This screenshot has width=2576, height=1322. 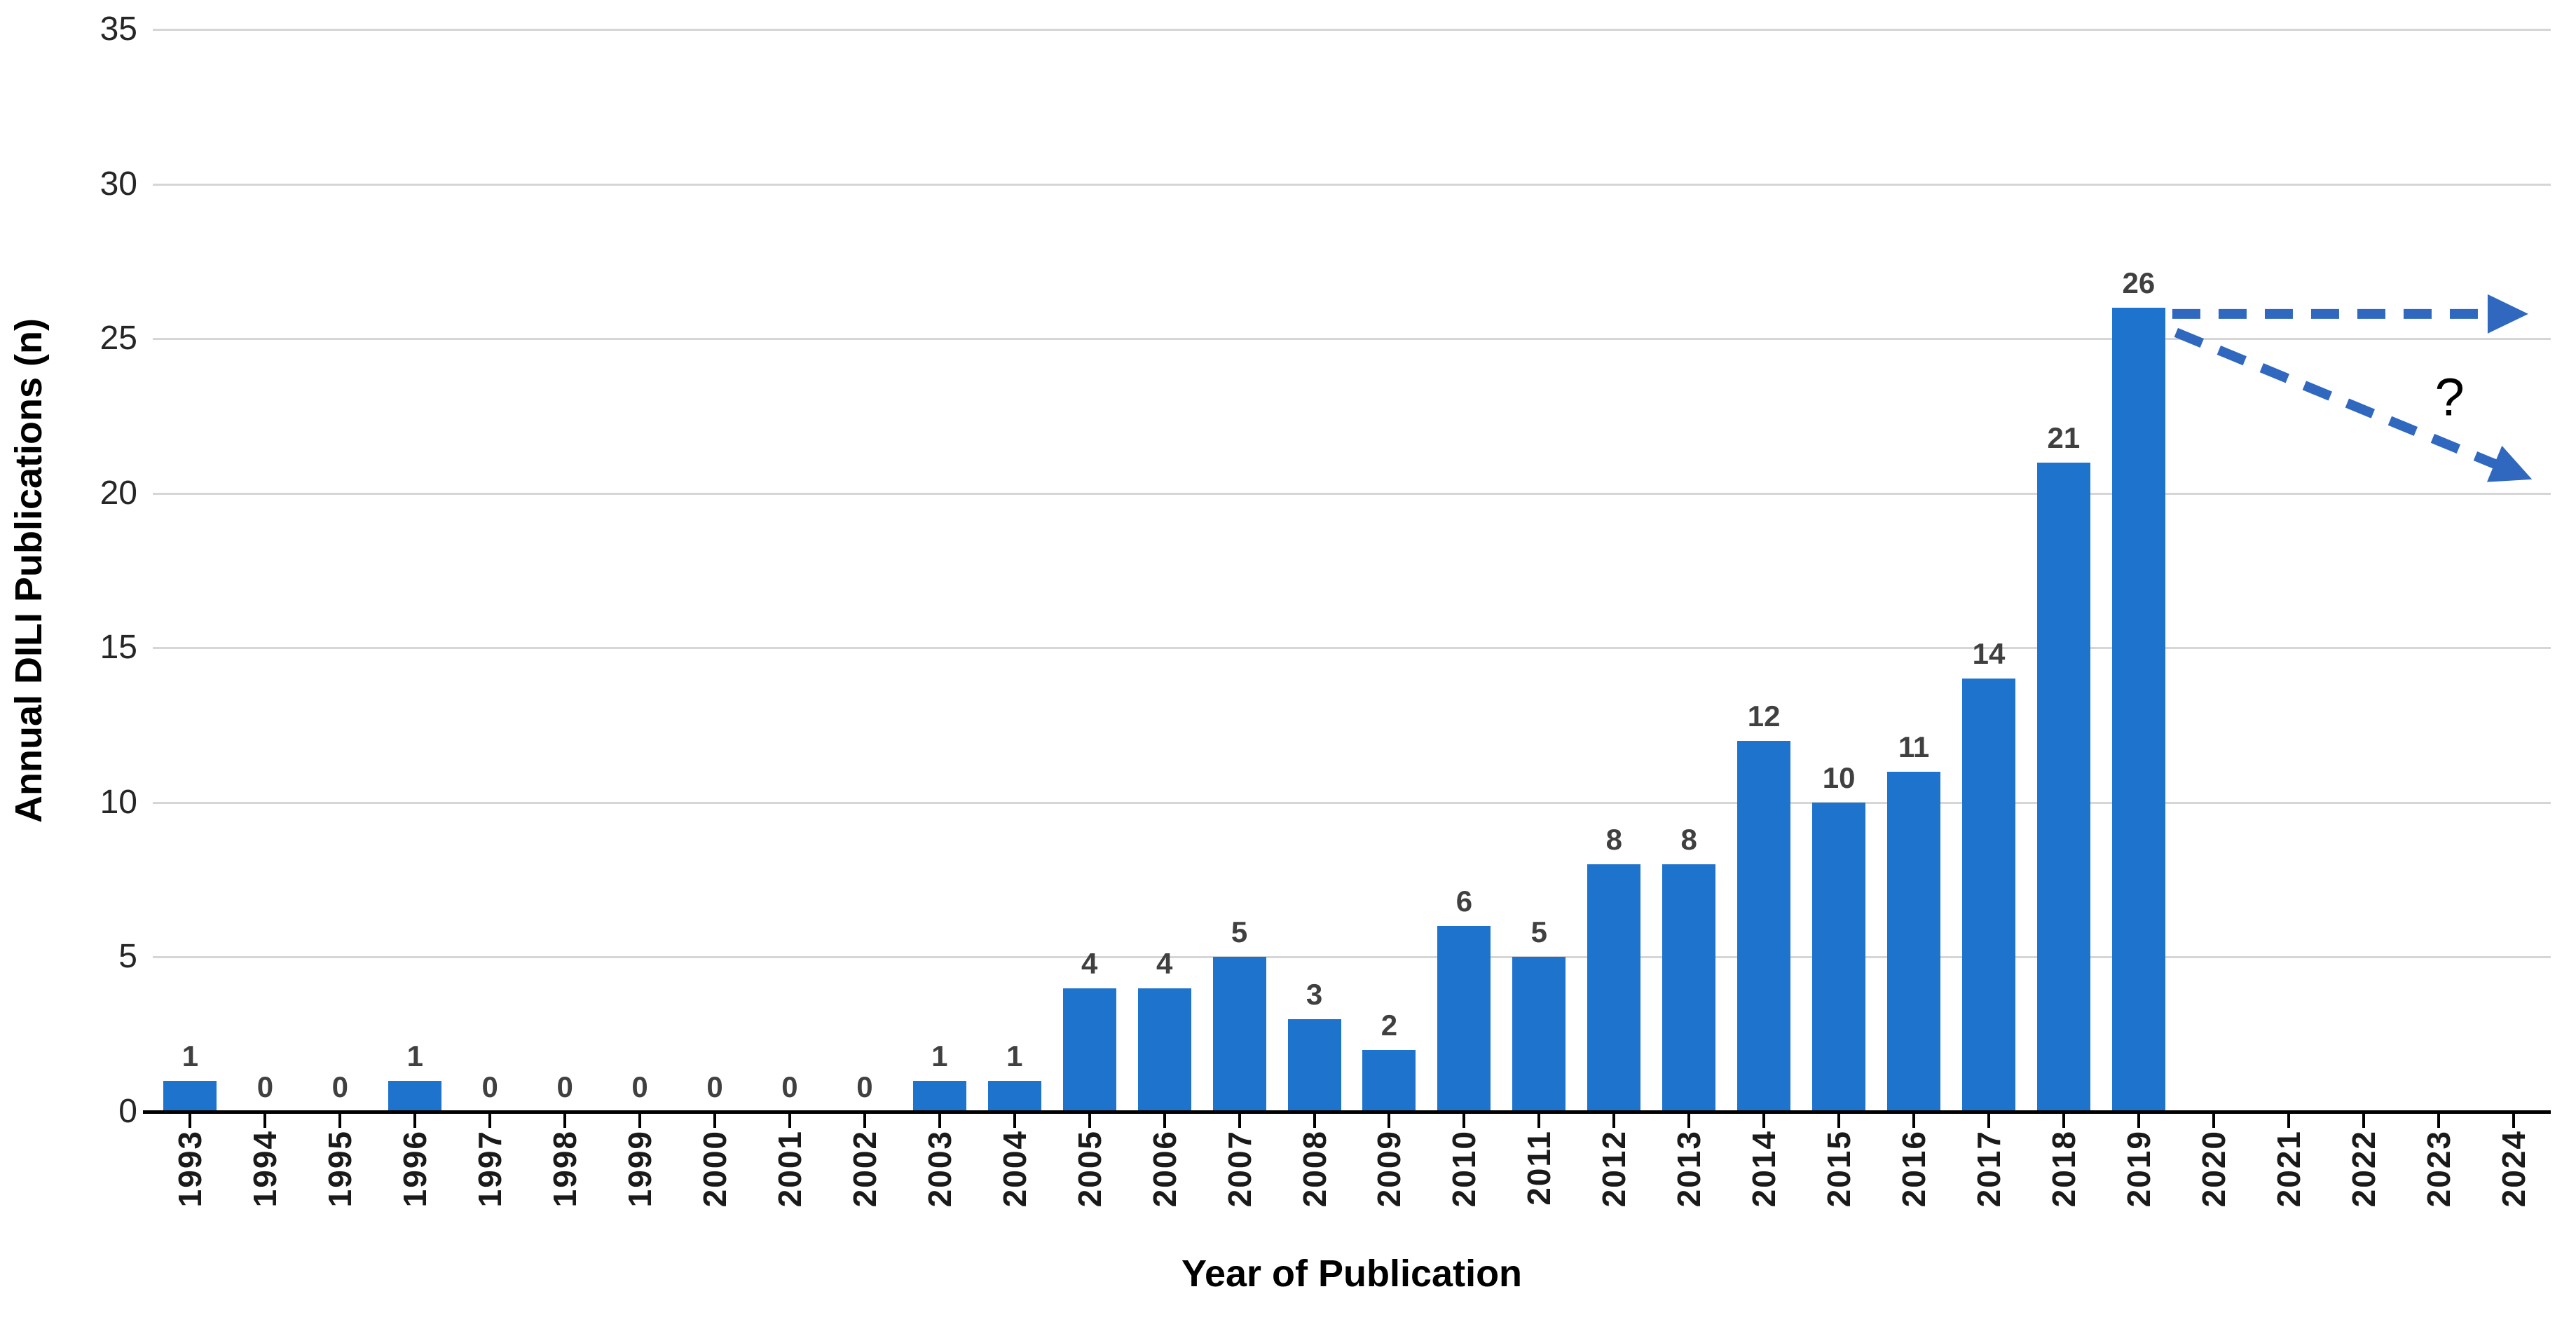 I want to click on x-tick-label-1998: 1998, so click(x=566, y=1169).